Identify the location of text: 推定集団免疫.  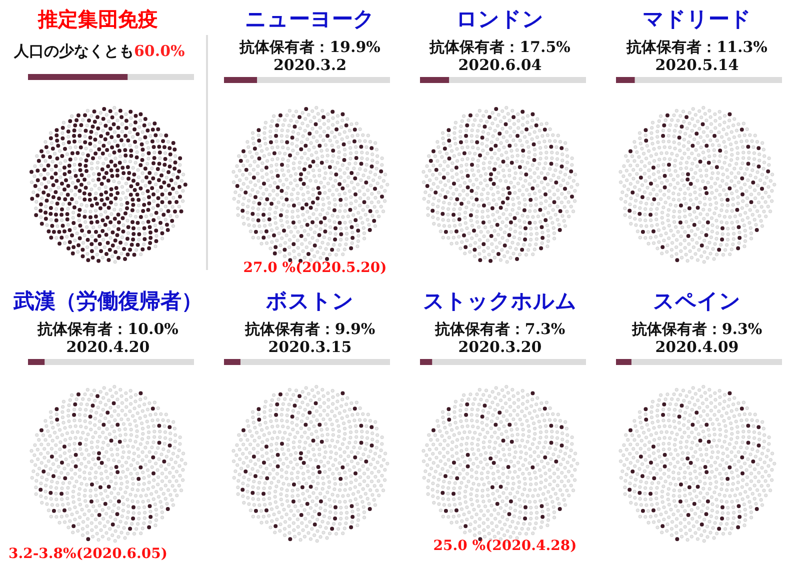
(97, 19).